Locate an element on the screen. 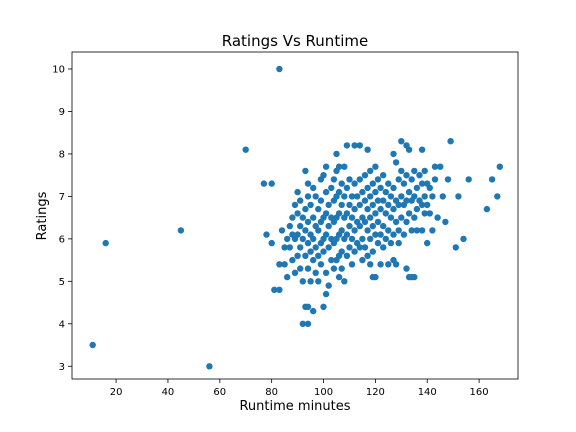  y-tick-label: 4 is located at coordinates (62, 324).